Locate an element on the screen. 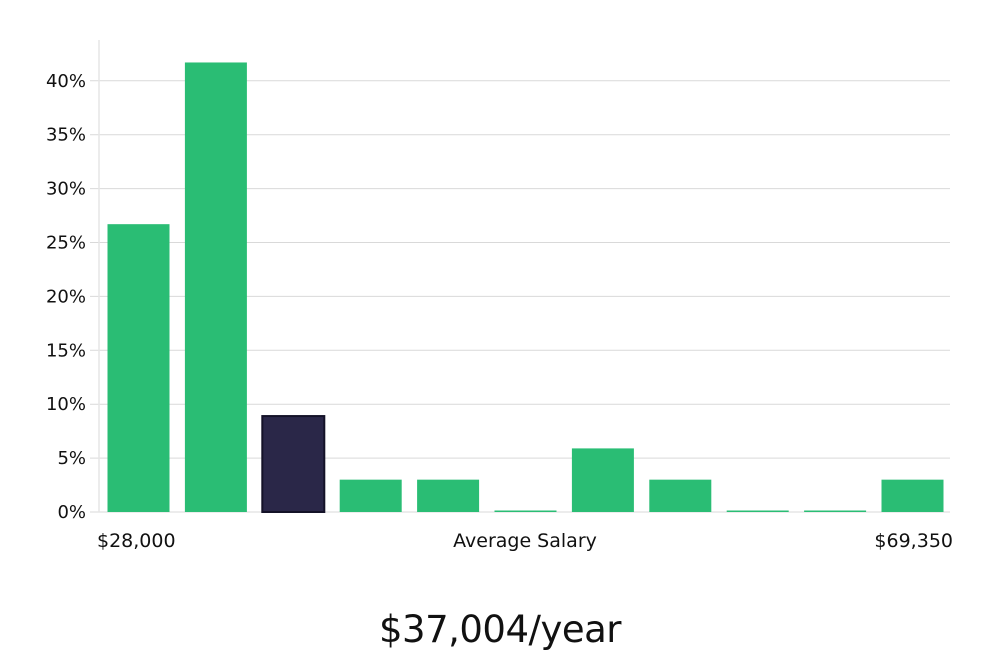 This screenshot has height=660, width=1000. y-tick-labels: 0% 5% 10% 15% 20% 25% 30% 35% 40% is located at coordinates (66, 297).